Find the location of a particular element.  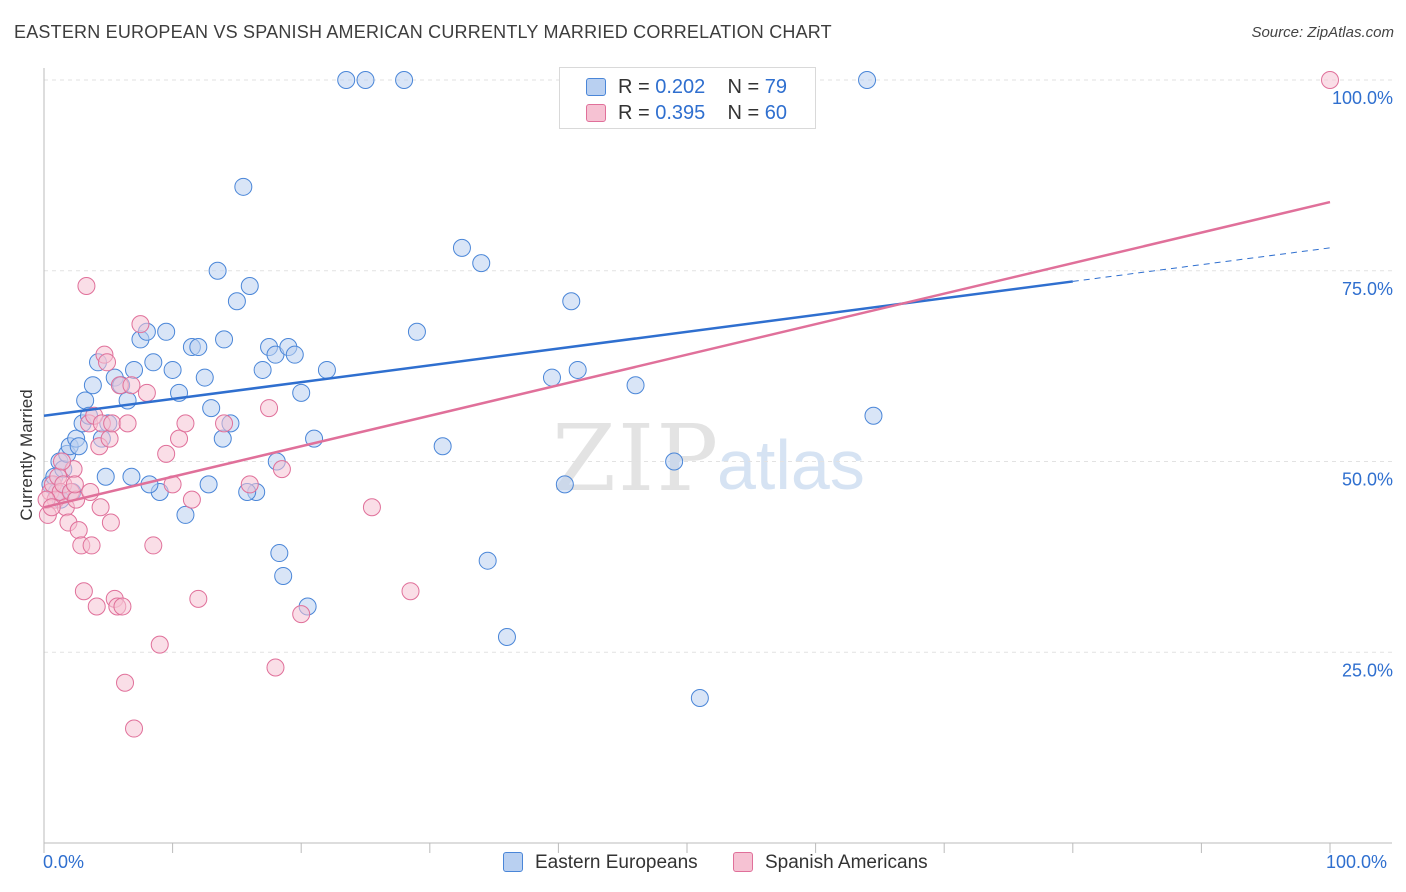

legend-item-eastern-europeans: Eastern Europeans is located at coordinates (600, 864).